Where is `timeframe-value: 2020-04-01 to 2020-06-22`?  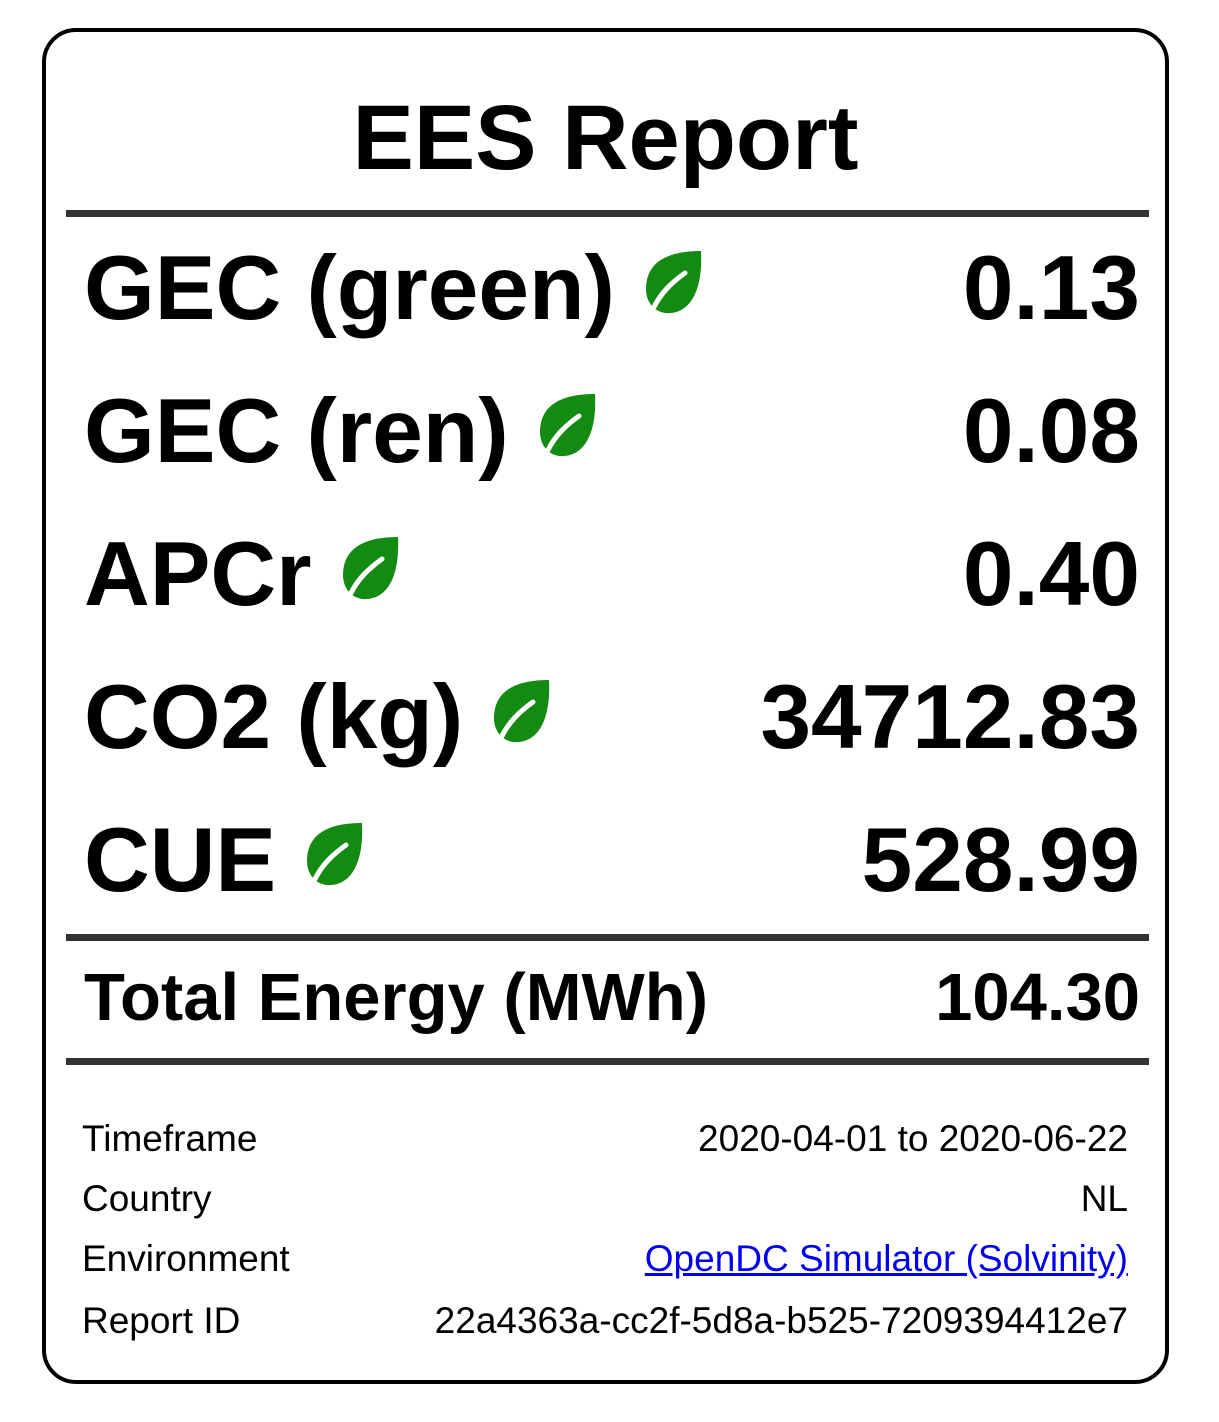 timeframe-value: 2020-04-01 to 2020-06-22 is located at coordinates (913, 1138).